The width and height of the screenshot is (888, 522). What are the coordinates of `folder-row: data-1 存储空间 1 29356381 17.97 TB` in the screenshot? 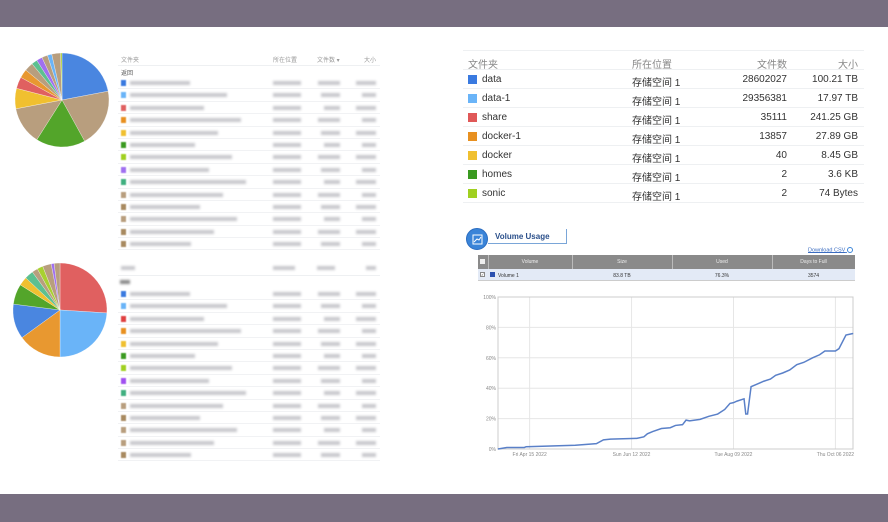 It's located at (663, 98).